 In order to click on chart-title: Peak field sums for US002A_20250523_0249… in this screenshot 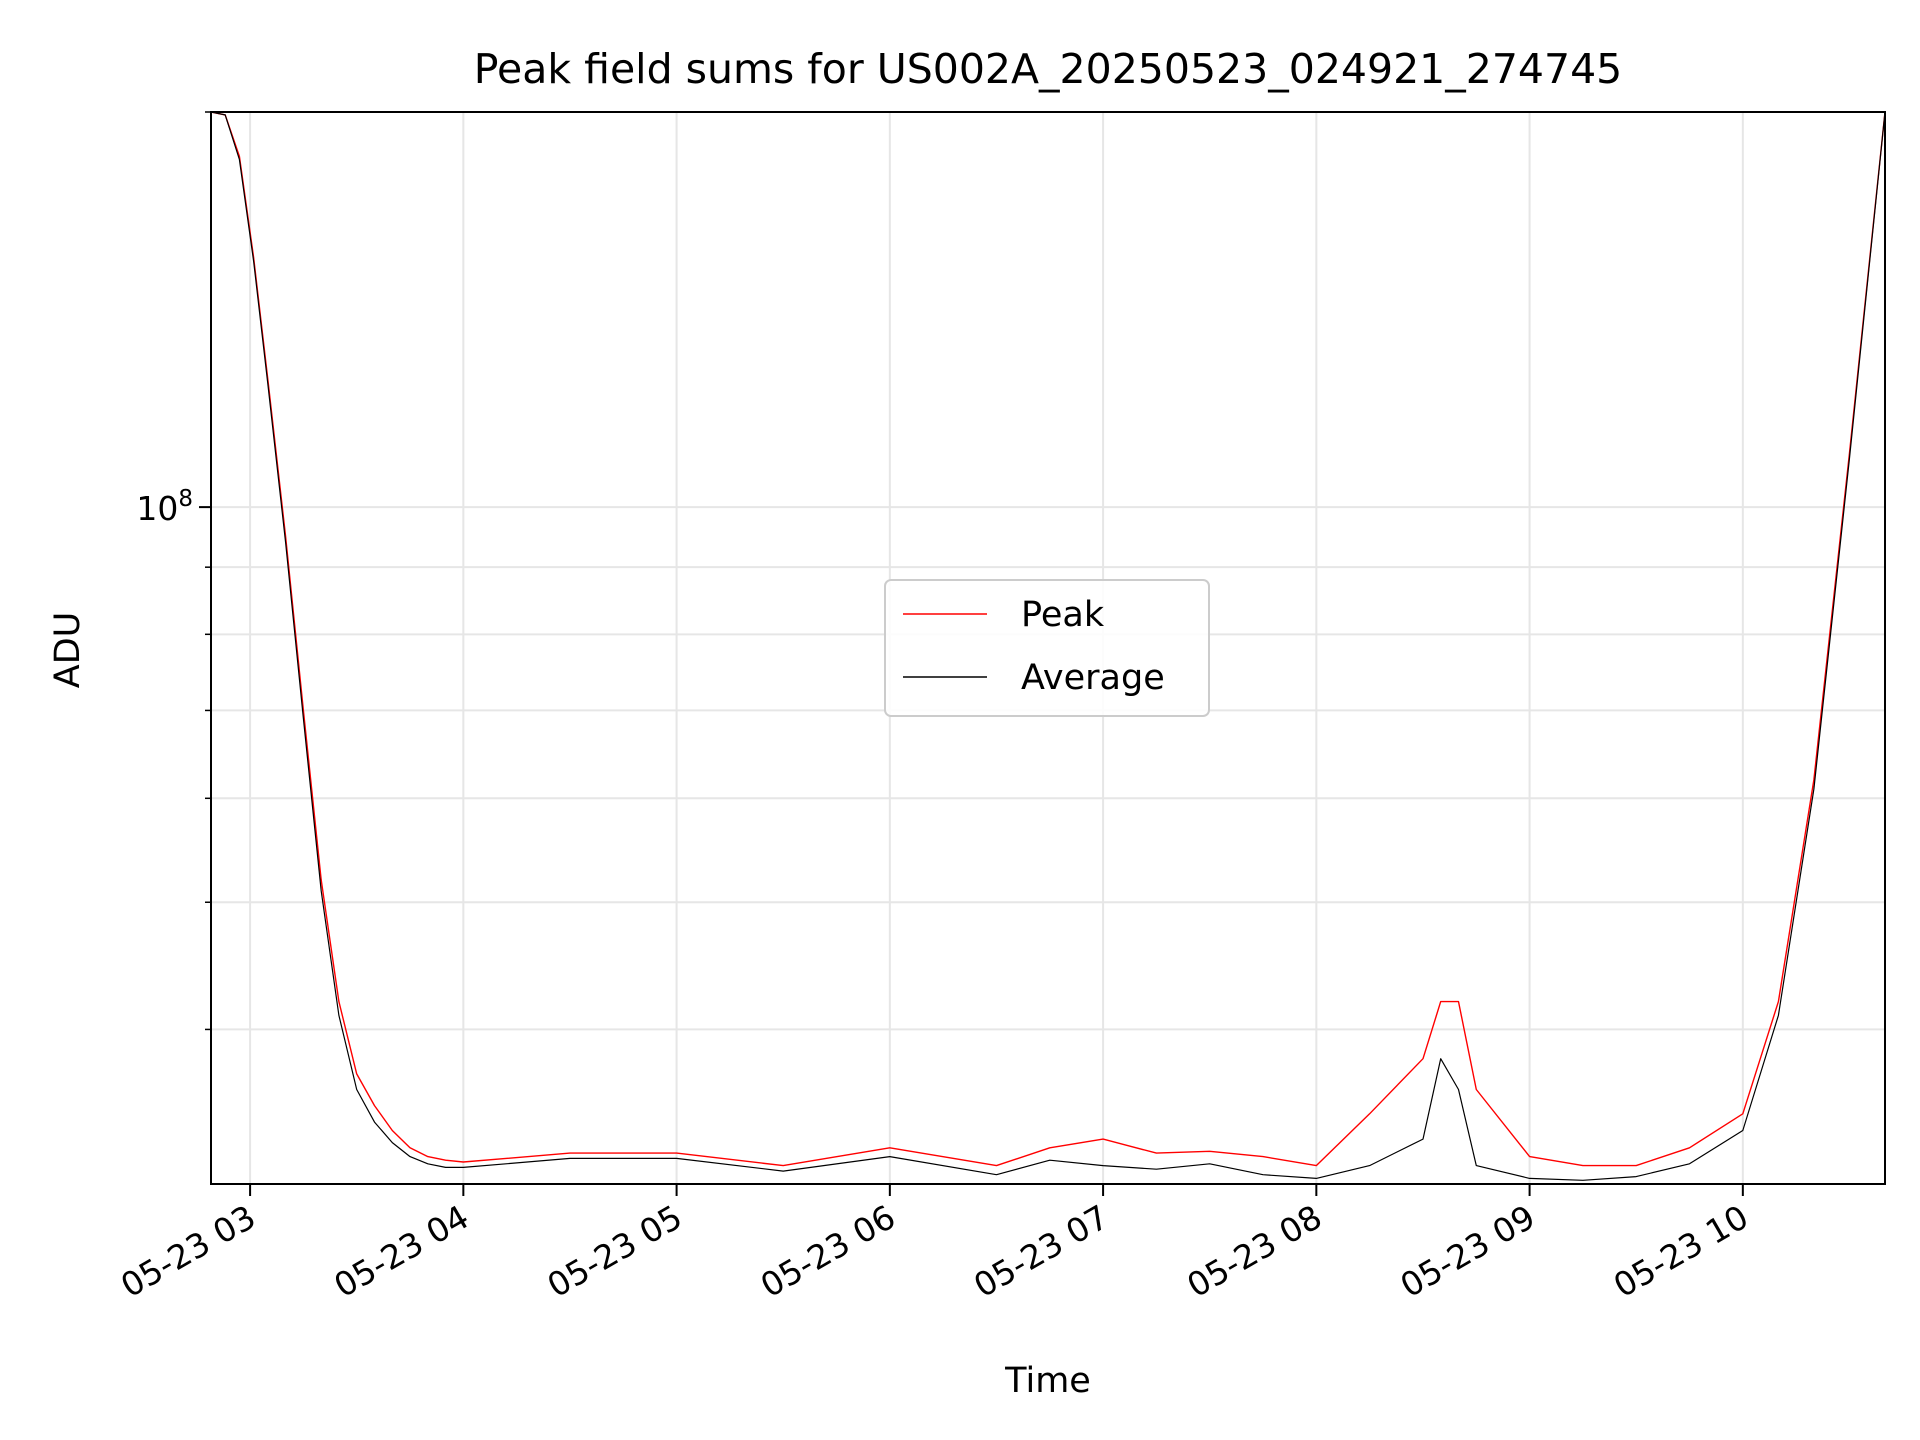, I will do `click(1048, 69)`.